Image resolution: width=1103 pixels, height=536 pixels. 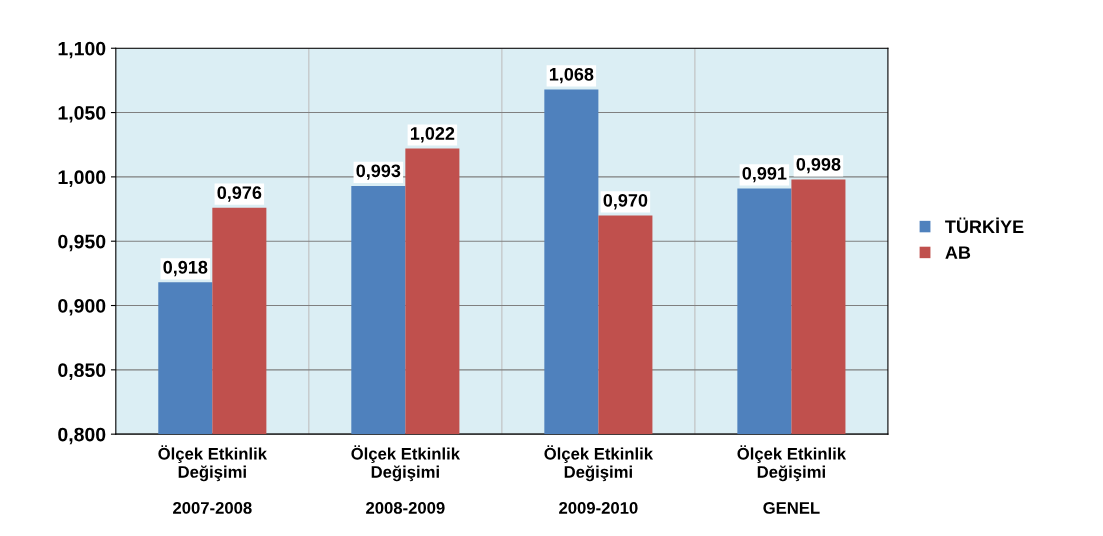 I want to click on category-label: Ölçek Etkinlik Değişimi 2008-2009, so click(x=406, y=479).